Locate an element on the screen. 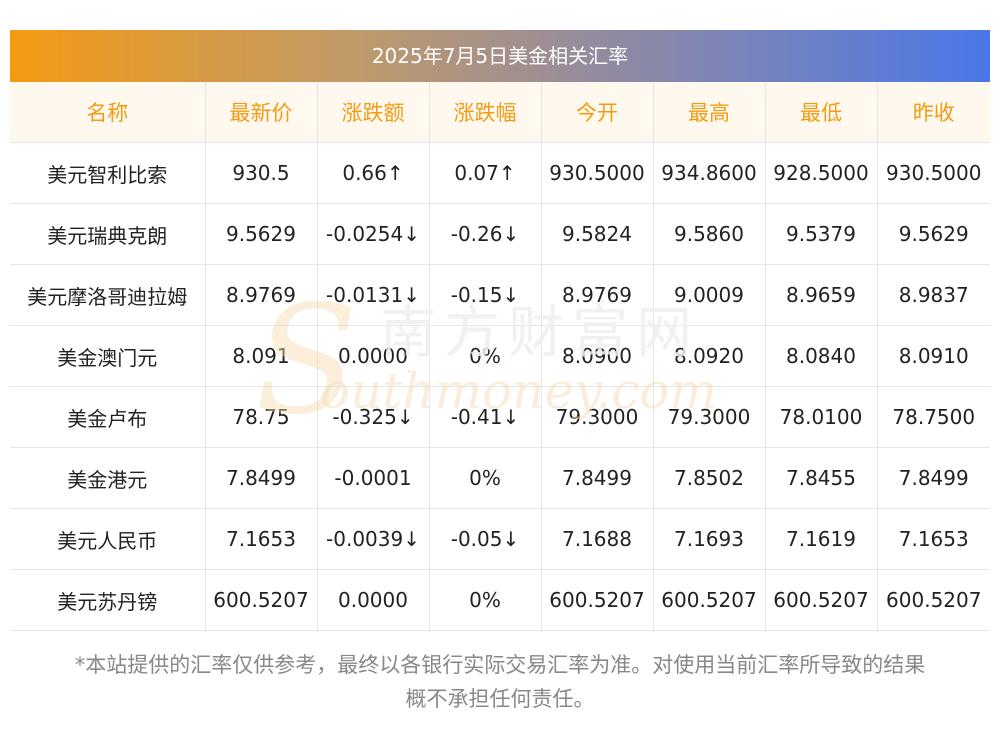 The width and height of the screenshot is (1000, 733). open-price-cell: 8.9769 is located at coordinates (597, 295).